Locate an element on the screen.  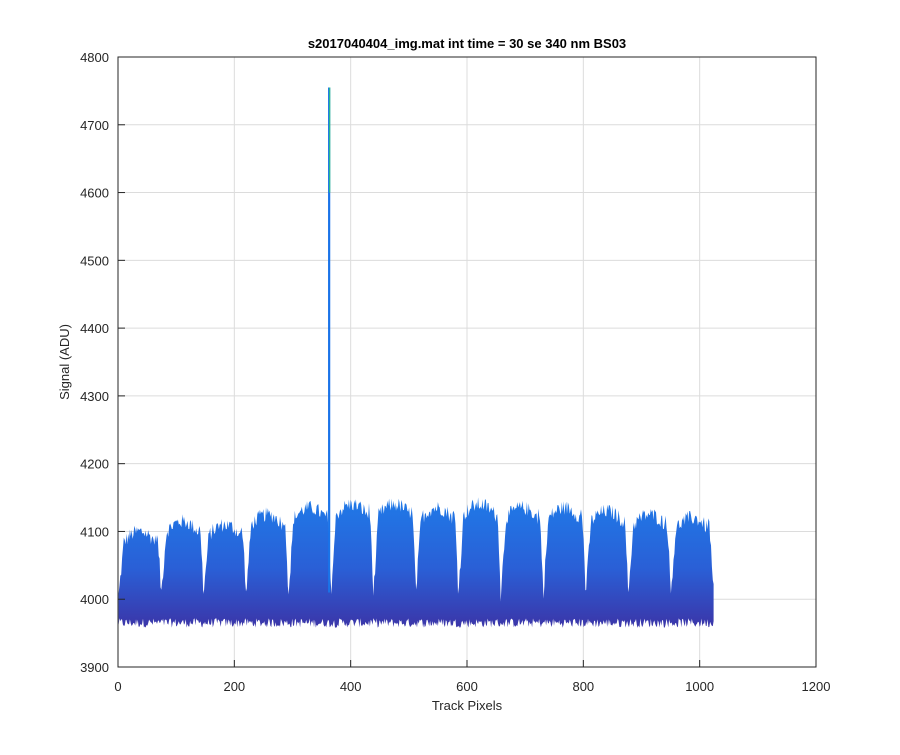
y-tick-label: 4300 is located at coordinates (94, 396).